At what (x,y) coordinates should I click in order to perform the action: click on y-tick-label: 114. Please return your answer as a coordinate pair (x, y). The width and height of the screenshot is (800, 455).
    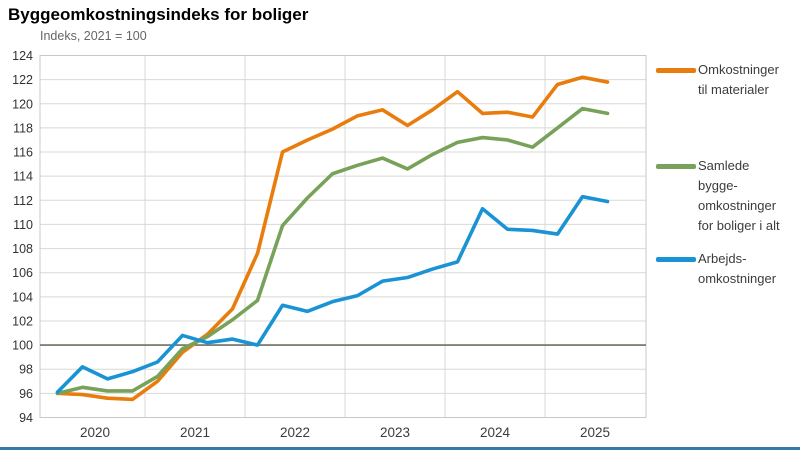
    Looking at the image, I should click on (23, 177).